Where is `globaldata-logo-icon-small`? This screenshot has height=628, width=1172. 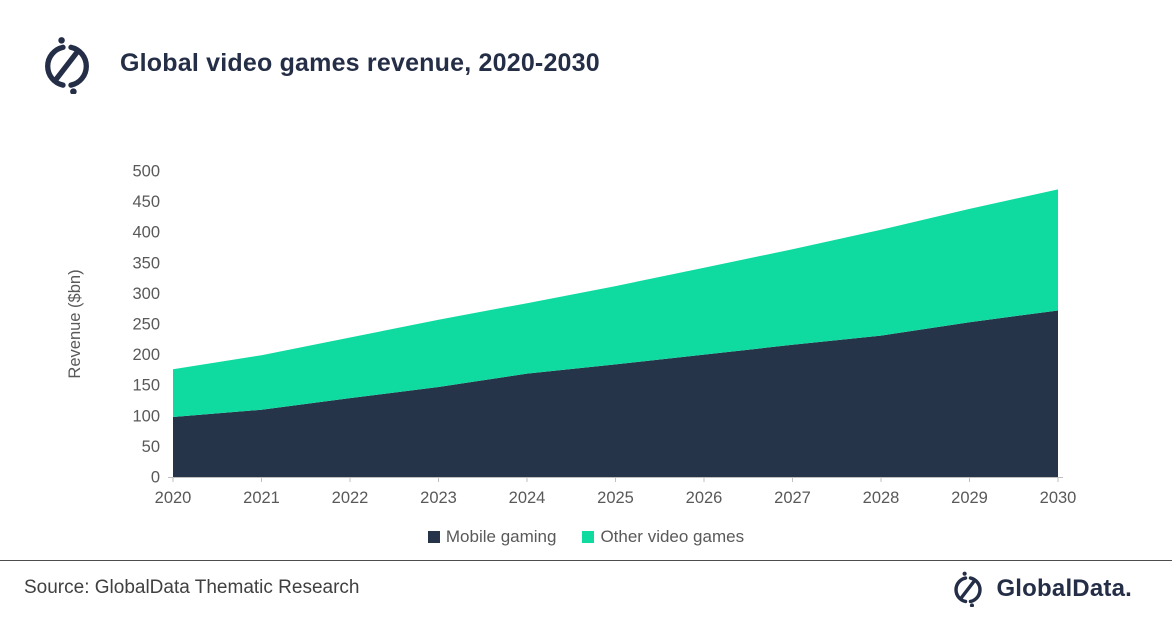
globaldata-logo-icon-small is located at coordinates (968, 589).